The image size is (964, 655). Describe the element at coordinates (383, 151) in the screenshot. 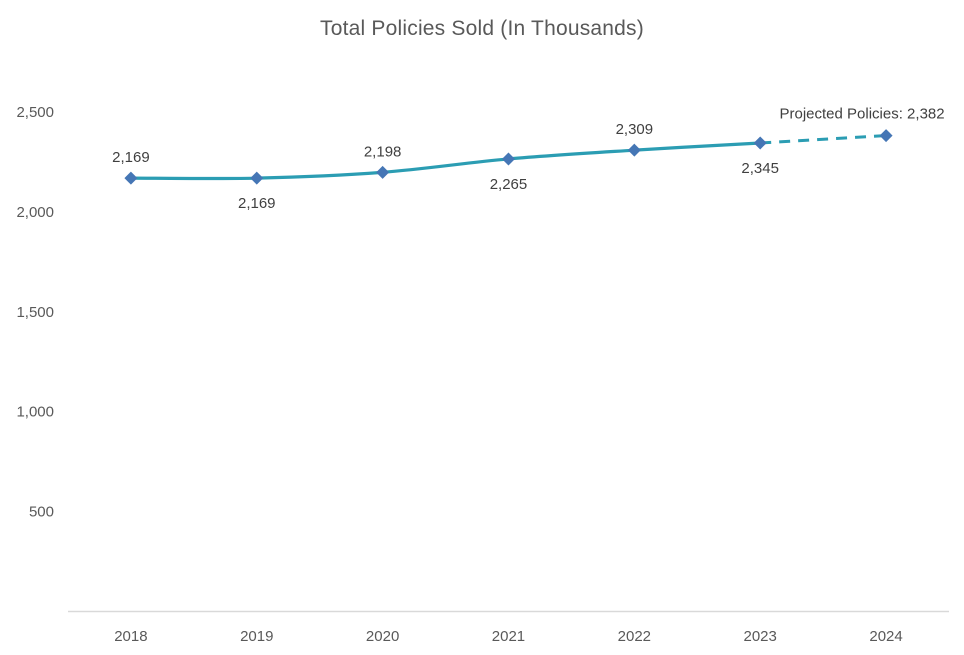

I see `data-label-2020: 2,198` at that location.